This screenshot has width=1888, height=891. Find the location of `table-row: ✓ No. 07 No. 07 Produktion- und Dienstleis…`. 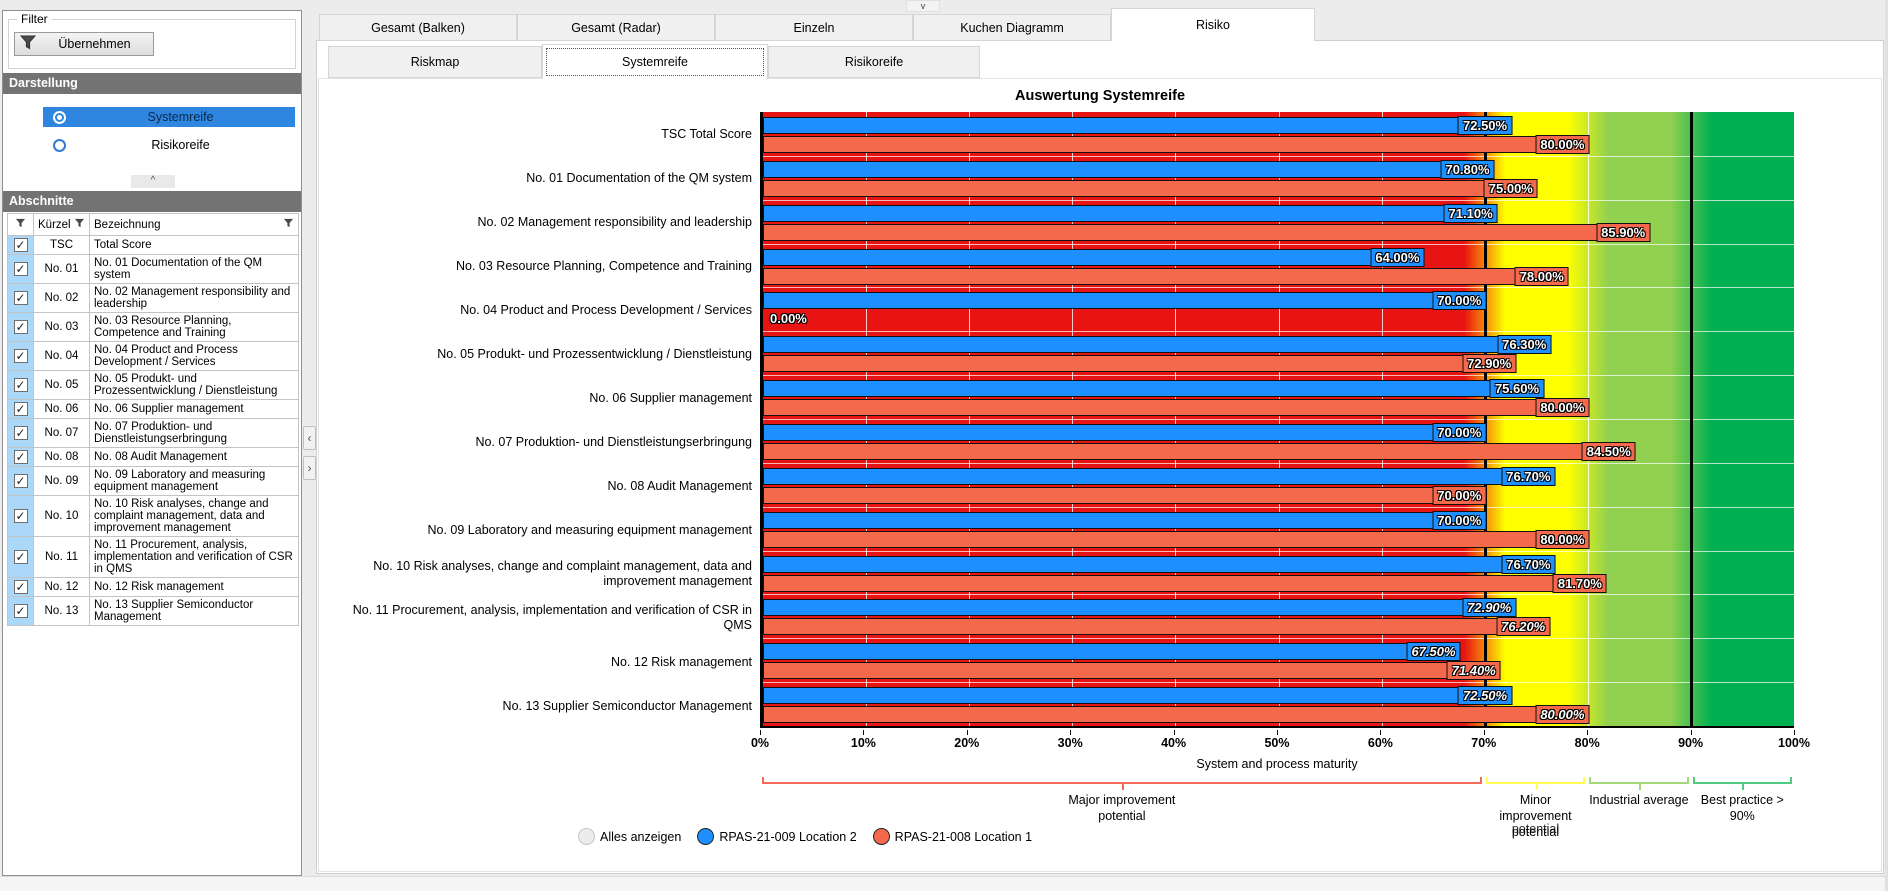

table-row: ✓ No. 07 No. 07 Produktion- und Dienstleis… is located at coordinates (153, 433).